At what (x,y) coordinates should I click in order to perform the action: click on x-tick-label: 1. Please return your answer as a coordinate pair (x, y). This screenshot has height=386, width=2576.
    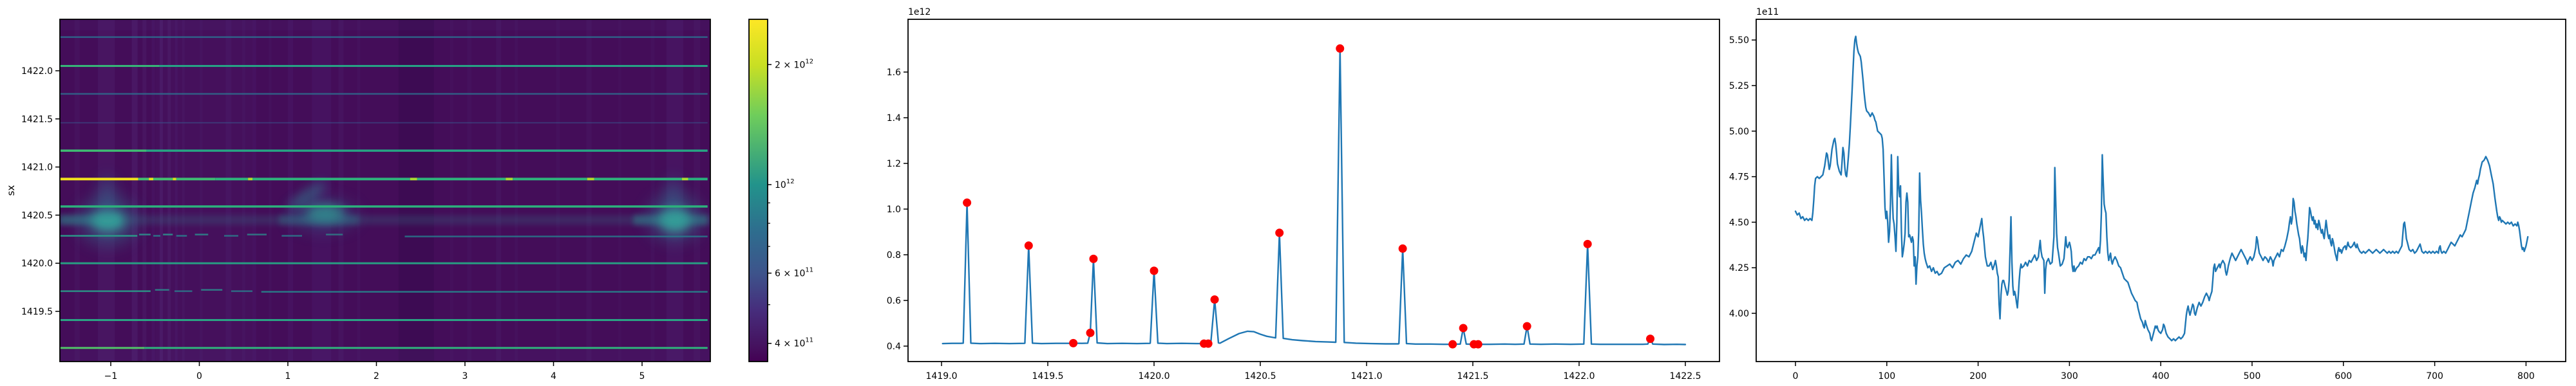
    Looking at the image, I should click on (288, 376).